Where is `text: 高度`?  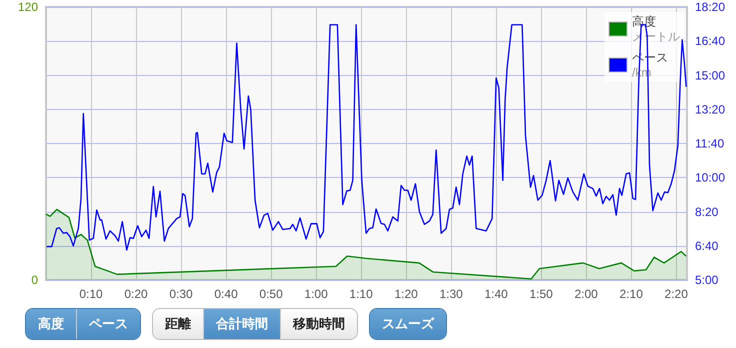
text: 高度 is located at coordinates (51, 324).